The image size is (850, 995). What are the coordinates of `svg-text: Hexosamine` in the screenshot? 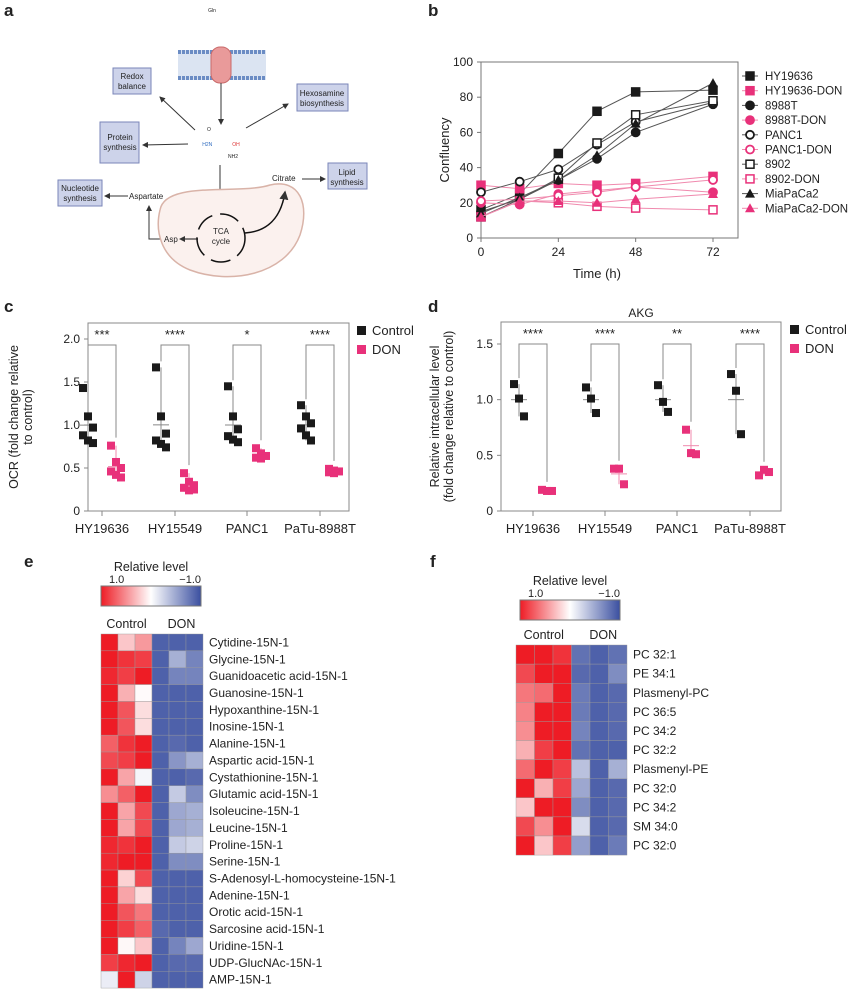 It's located at (322, 93).